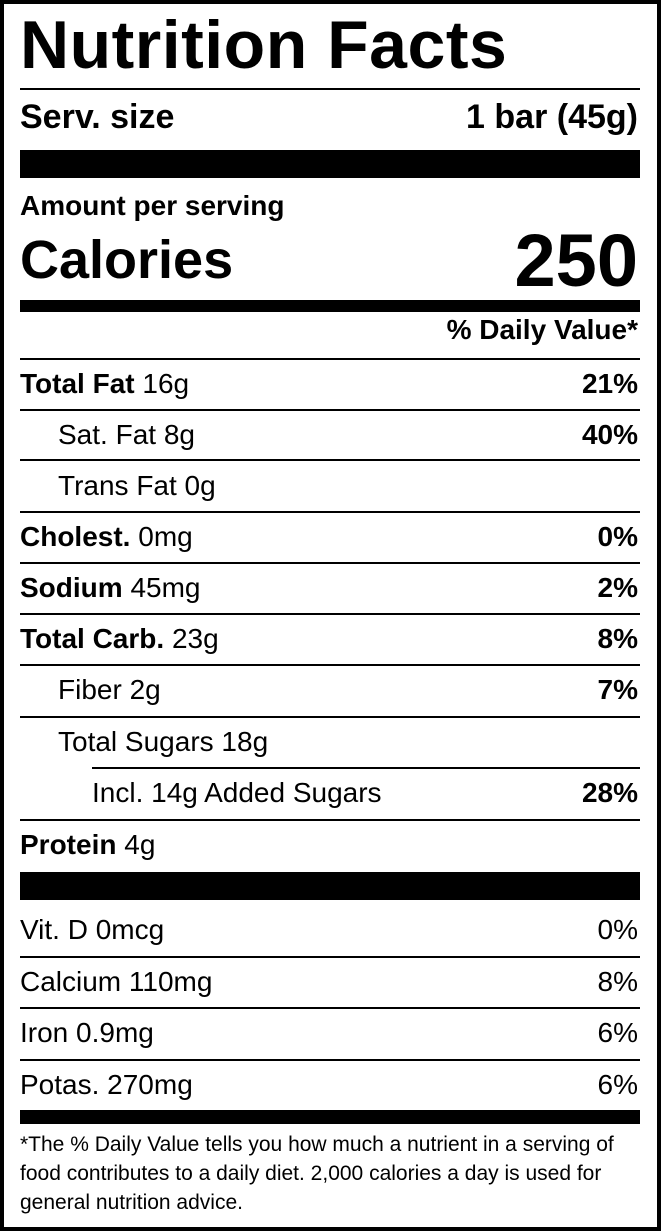 The width and height of the screenshot is (661, 1231). I want to click on nutrient-amount: 4g, so click(140, 844).